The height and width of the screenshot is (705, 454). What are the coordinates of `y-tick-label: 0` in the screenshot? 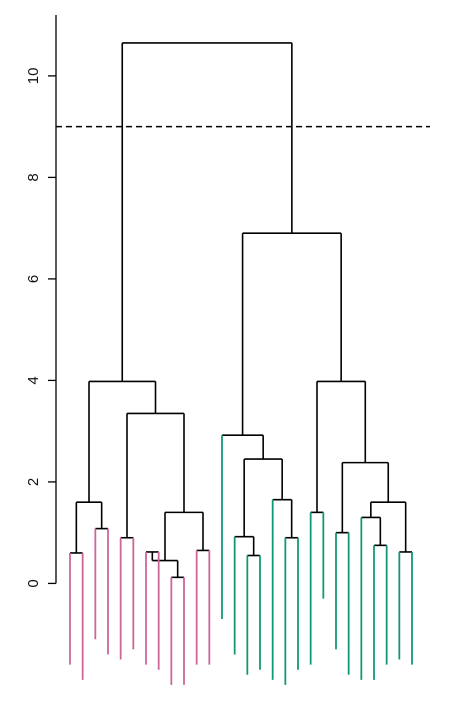 It's located at (33, 583).